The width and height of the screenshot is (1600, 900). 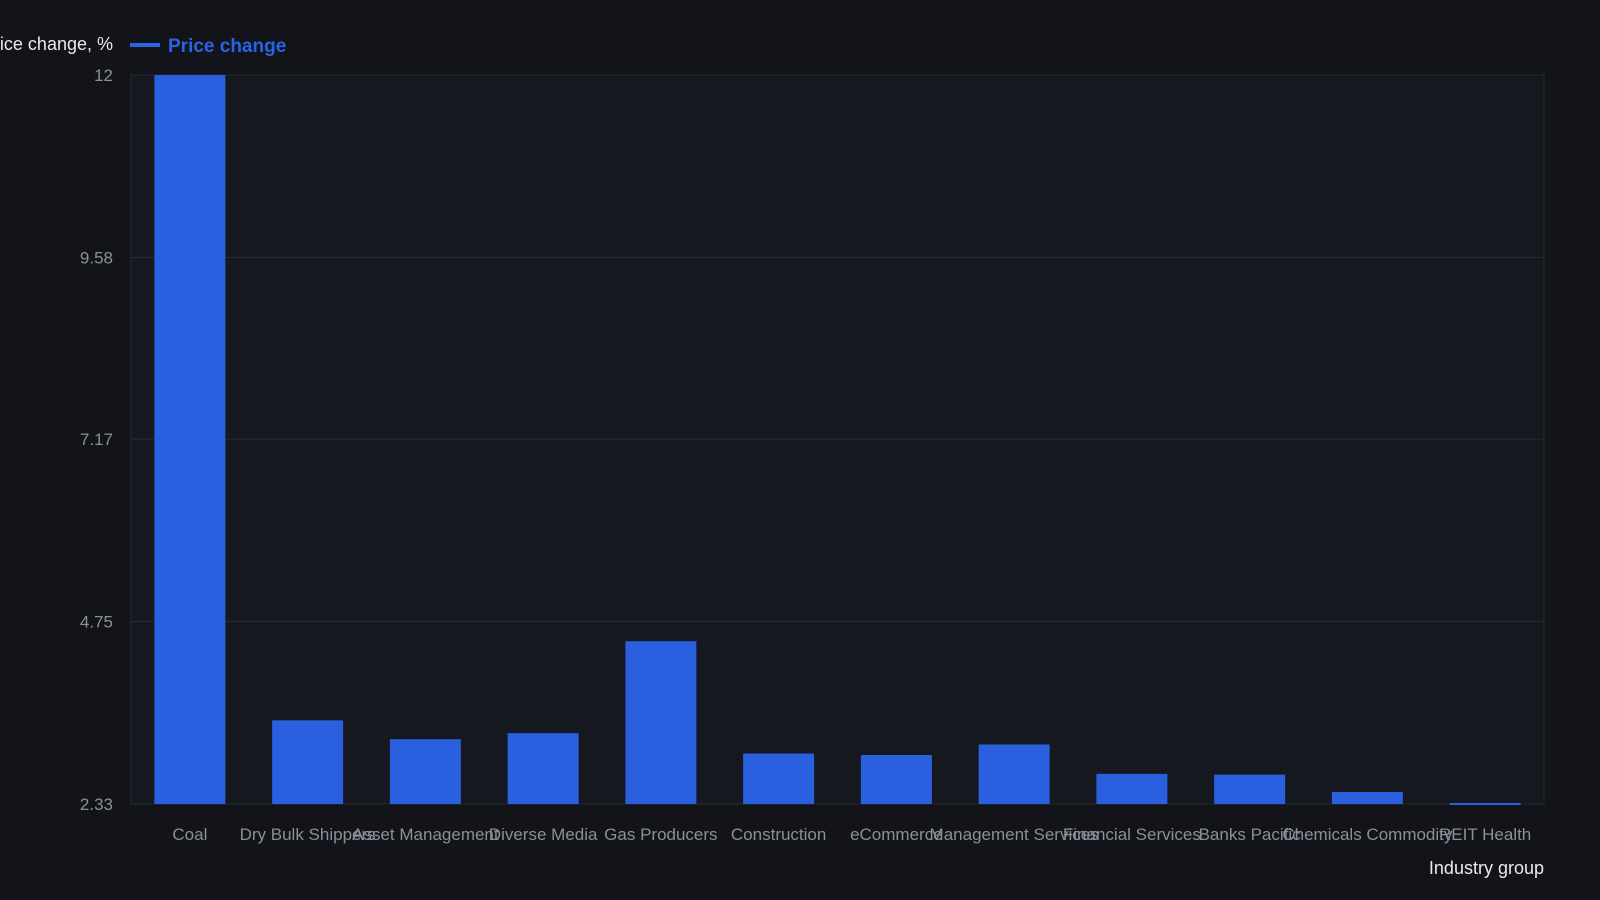 I want to click on x-axis-title: Industry group, so click(x=1486, y=868).